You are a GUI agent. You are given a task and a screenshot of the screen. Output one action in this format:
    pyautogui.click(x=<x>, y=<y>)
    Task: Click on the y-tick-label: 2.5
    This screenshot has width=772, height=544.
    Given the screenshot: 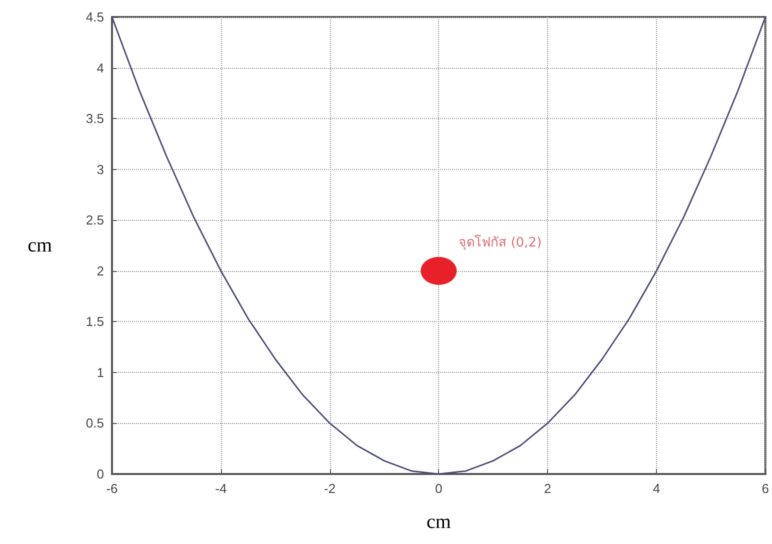 What is the action you would take?
    pyautogui.click(x=95, y=220)
    